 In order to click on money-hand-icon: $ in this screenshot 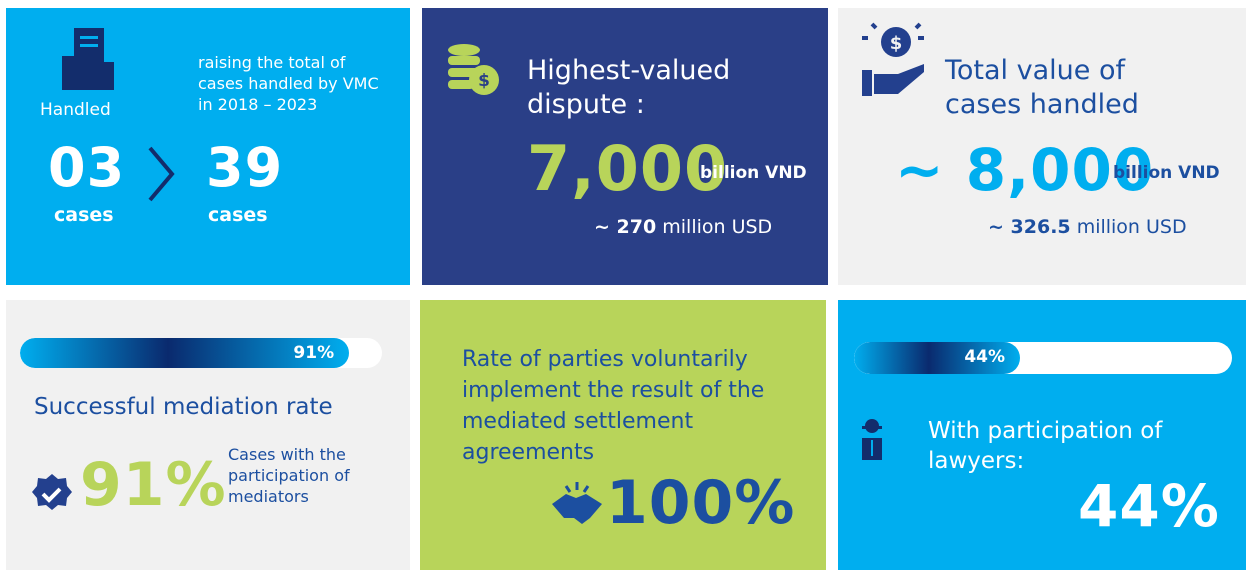, I will do `click(893, 59)`.